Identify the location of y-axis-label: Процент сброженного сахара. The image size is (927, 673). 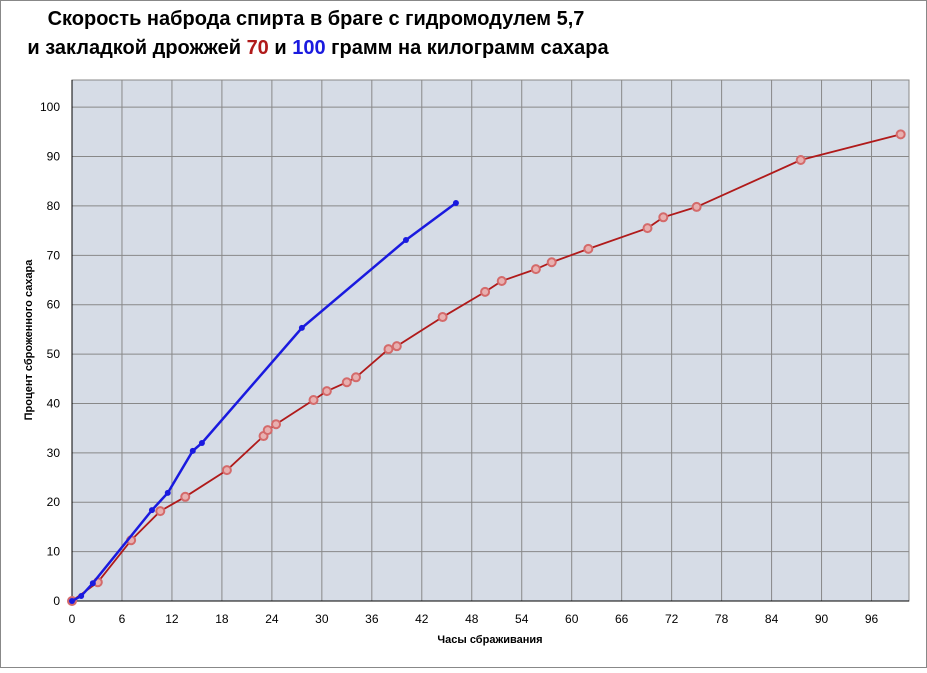
(29, 340).